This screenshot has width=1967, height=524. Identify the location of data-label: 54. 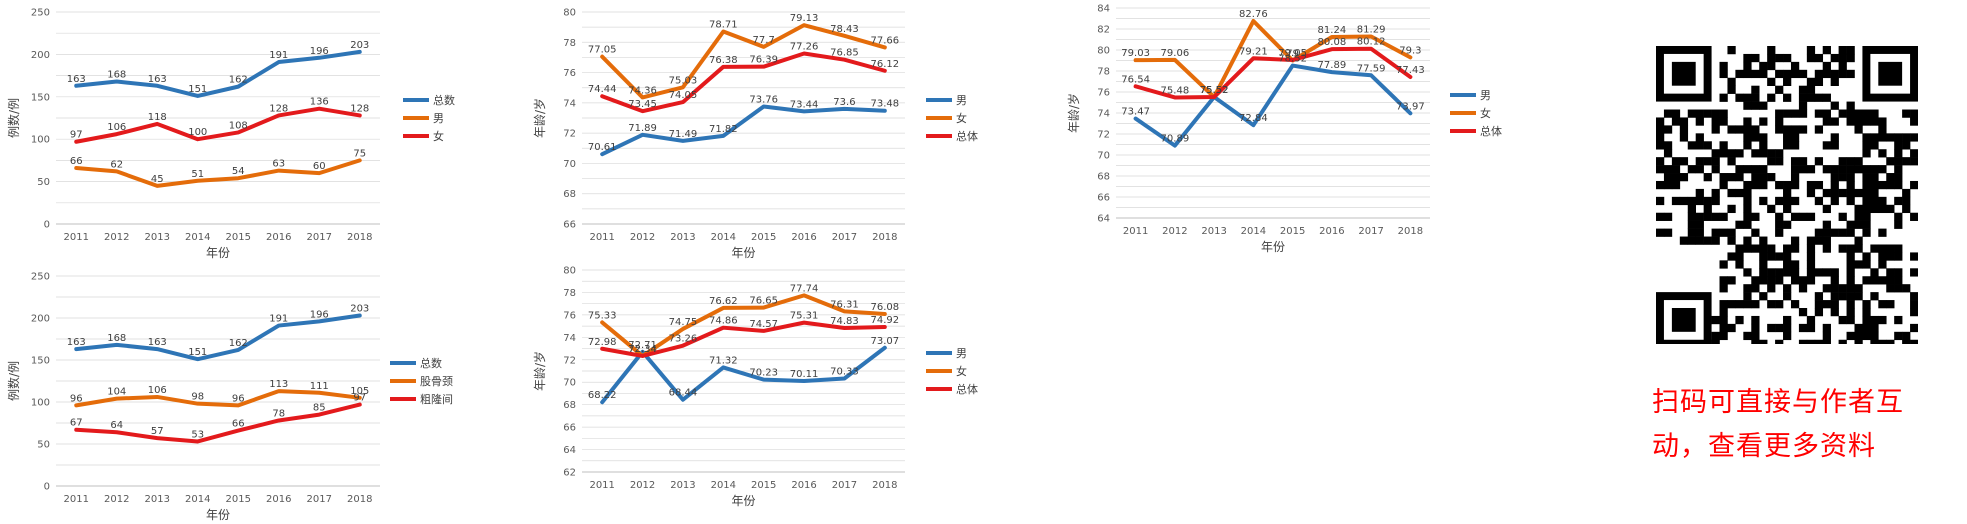
(238, 171).